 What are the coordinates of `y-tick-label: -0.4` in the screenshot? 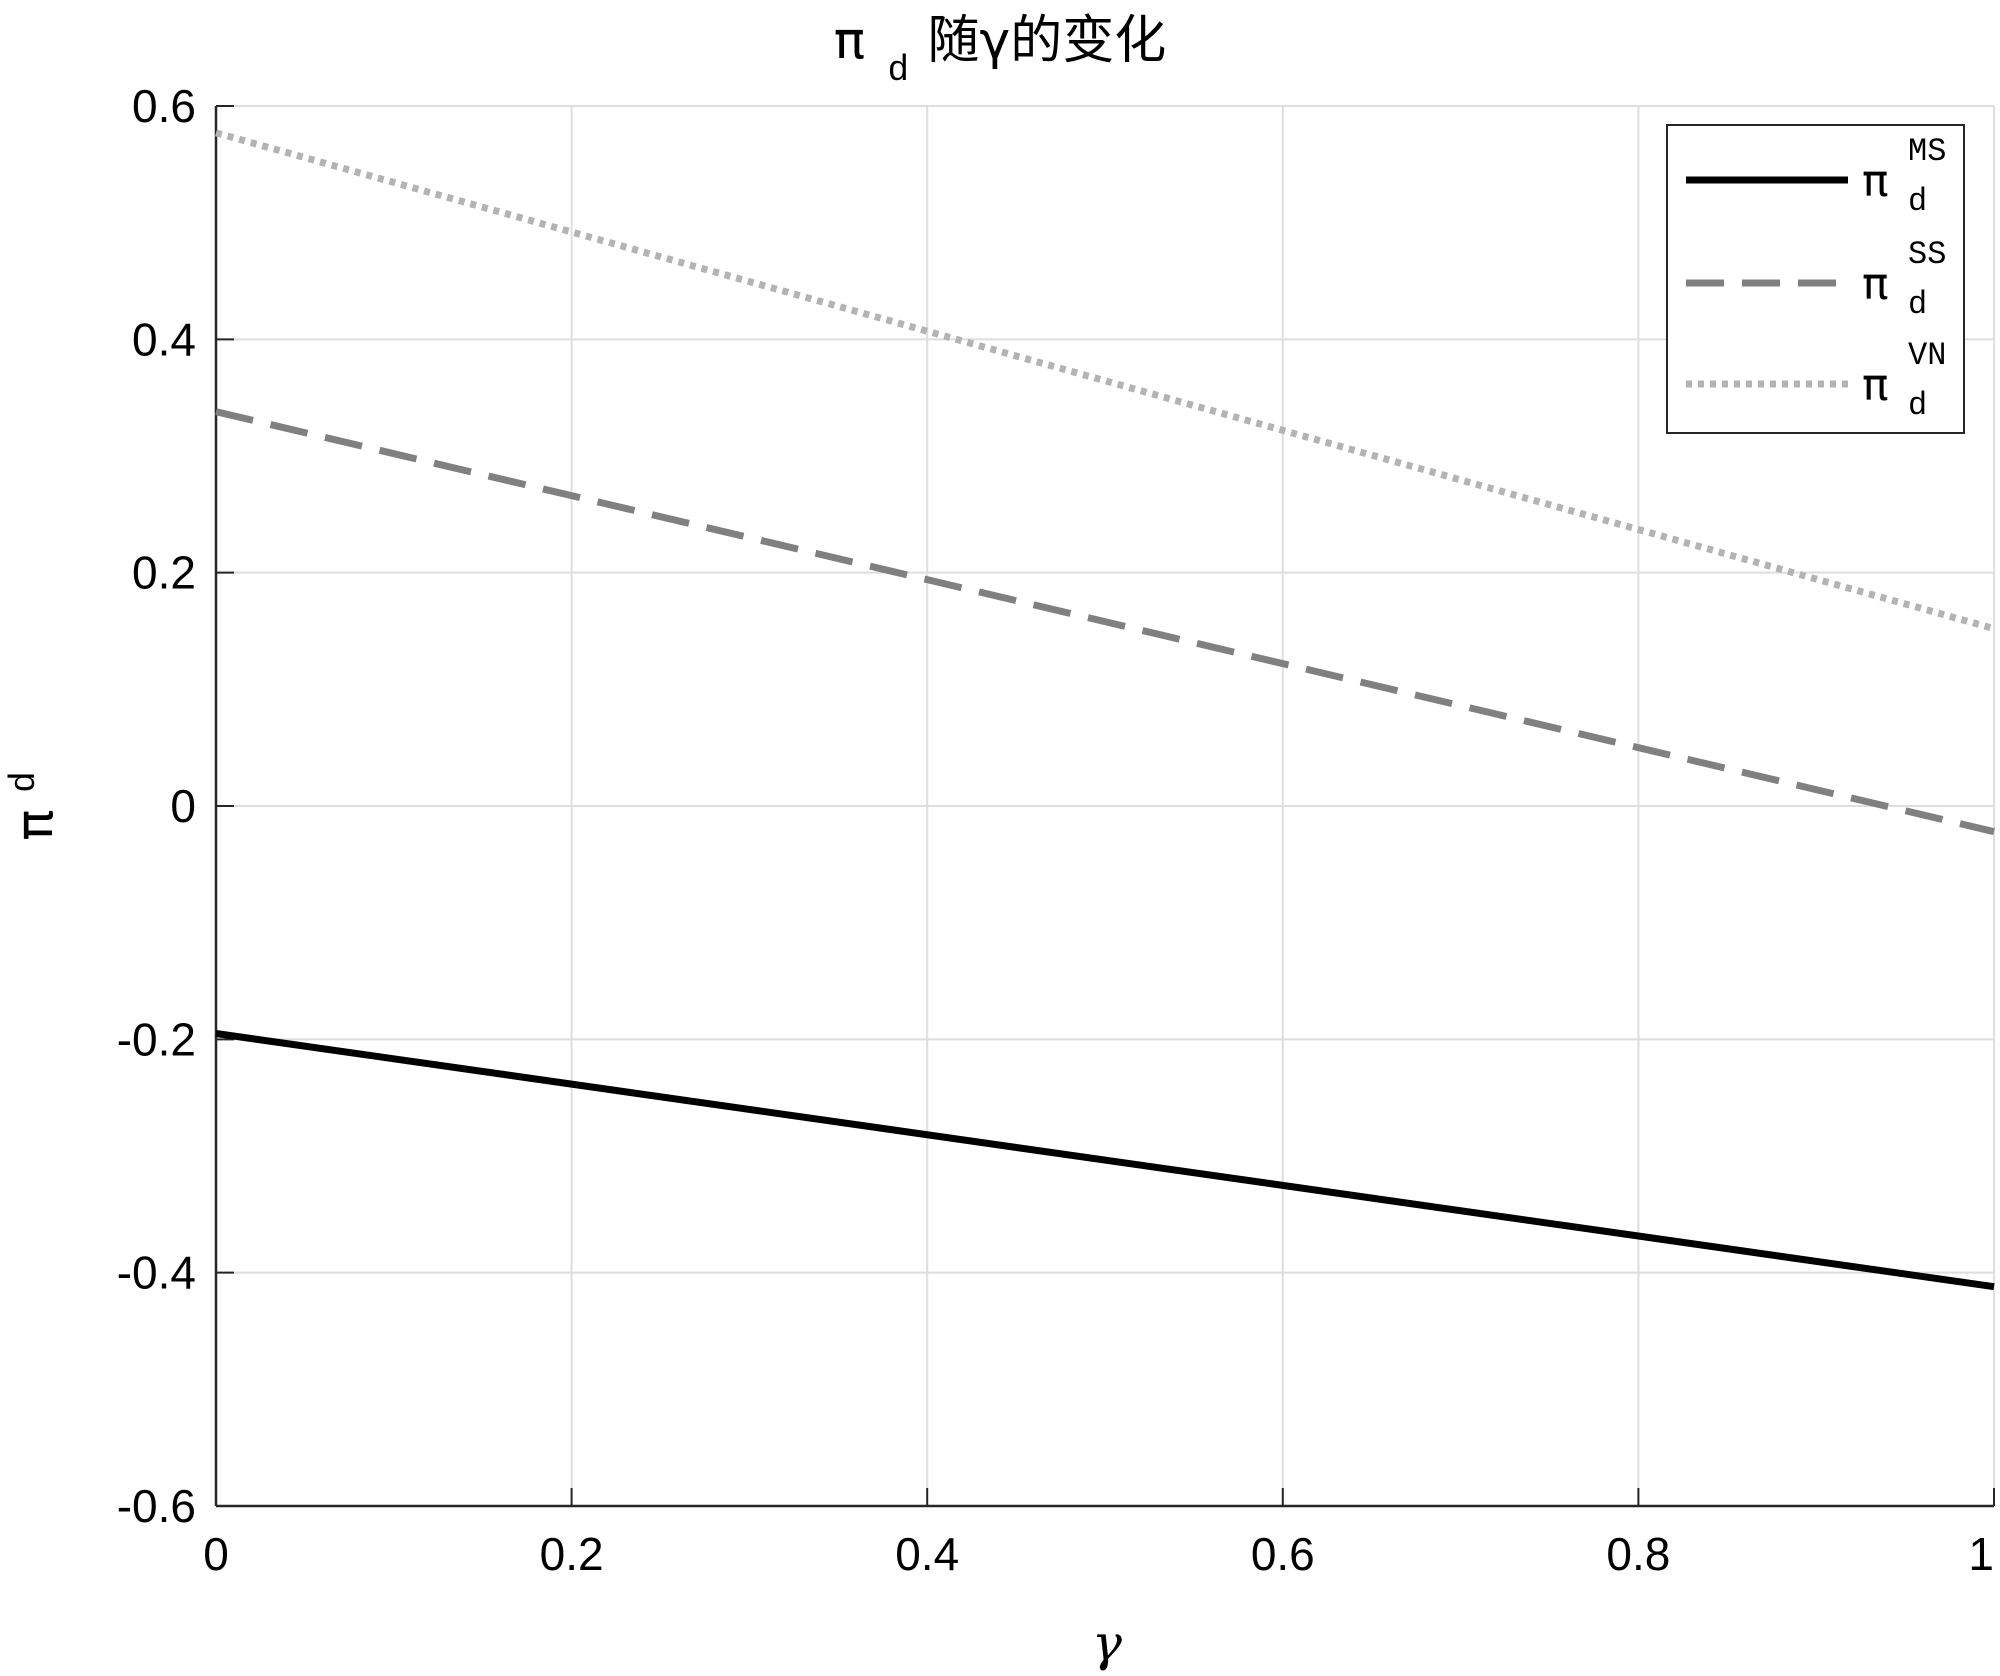 It's located at (156, 1273).